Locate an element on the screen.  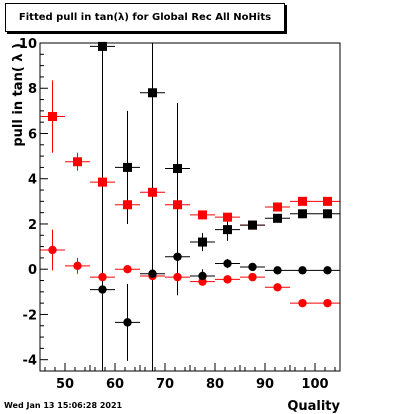
y-tick-label: 4 is located at coordinates (32, 180).